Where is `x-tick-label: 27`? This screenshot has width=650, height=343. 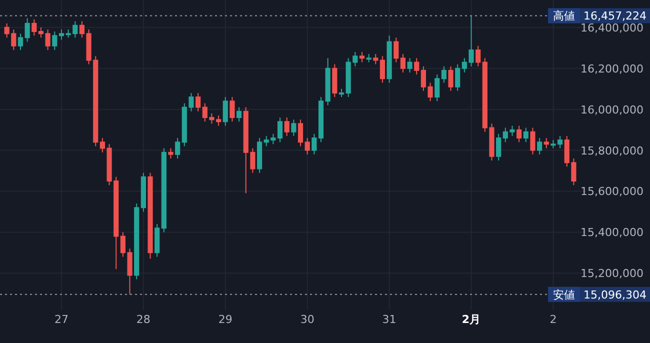 x-tick-label: 27 is located at coordinates (61, 319).